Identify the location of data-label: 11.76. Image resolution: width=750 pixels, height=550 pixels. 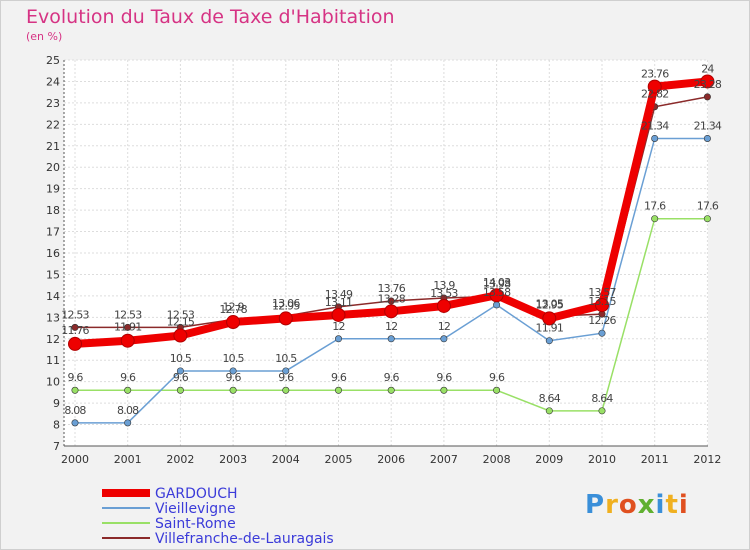
(75, 330).